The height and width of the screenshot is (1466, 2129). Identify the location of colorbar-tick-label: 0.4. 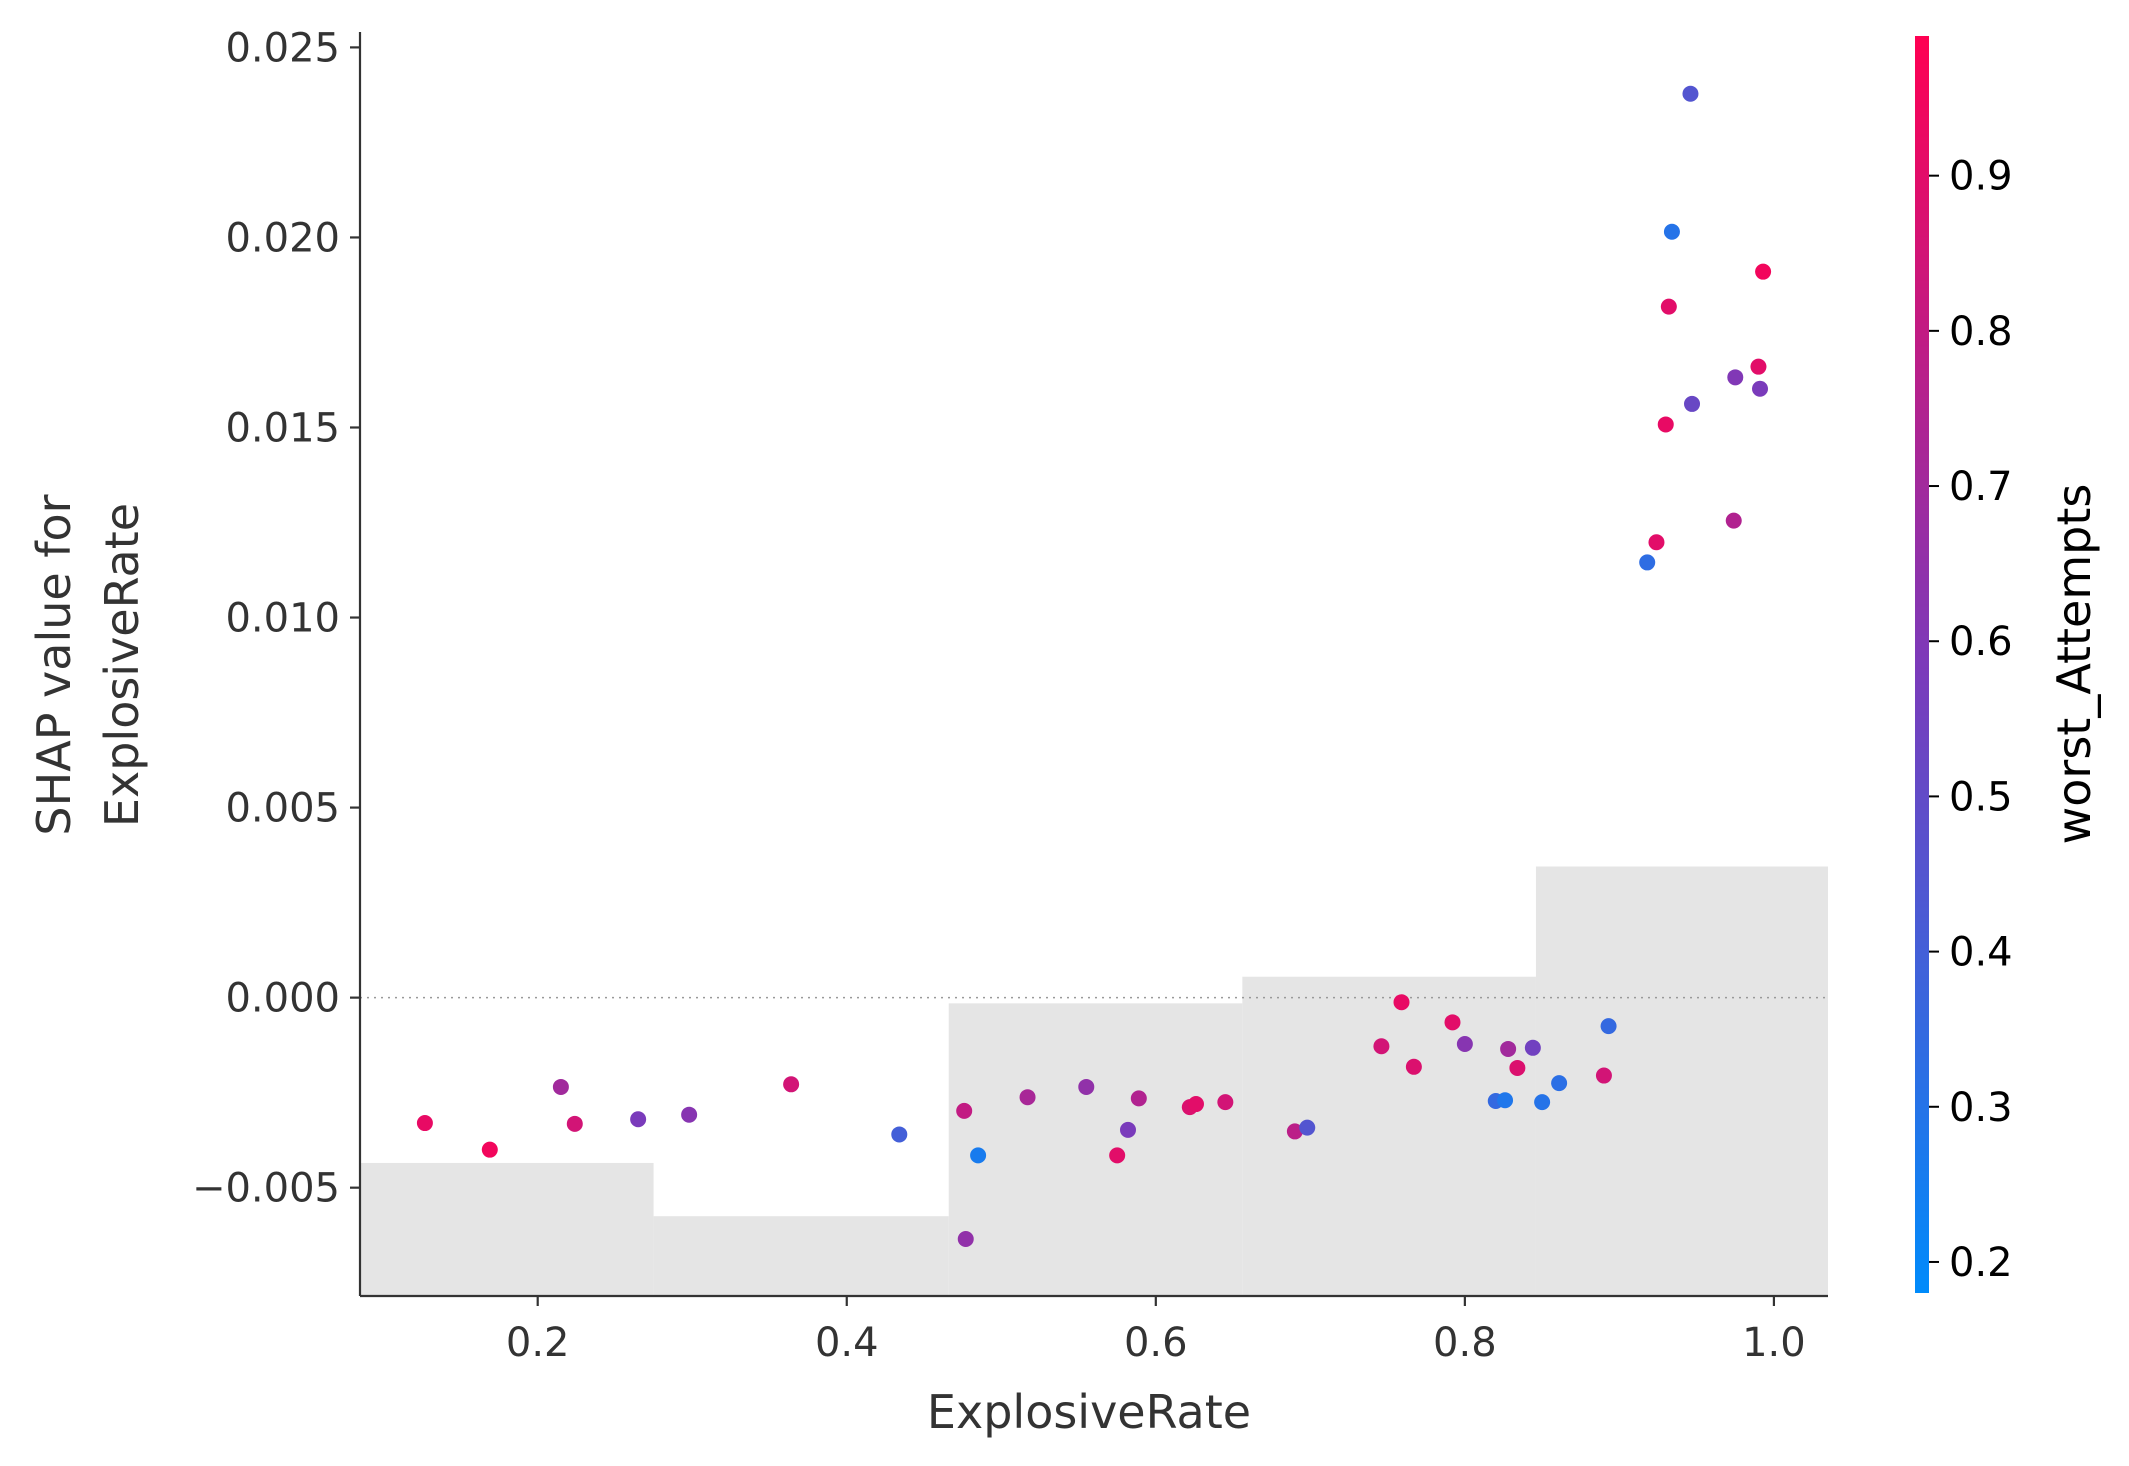
(1981, 953).